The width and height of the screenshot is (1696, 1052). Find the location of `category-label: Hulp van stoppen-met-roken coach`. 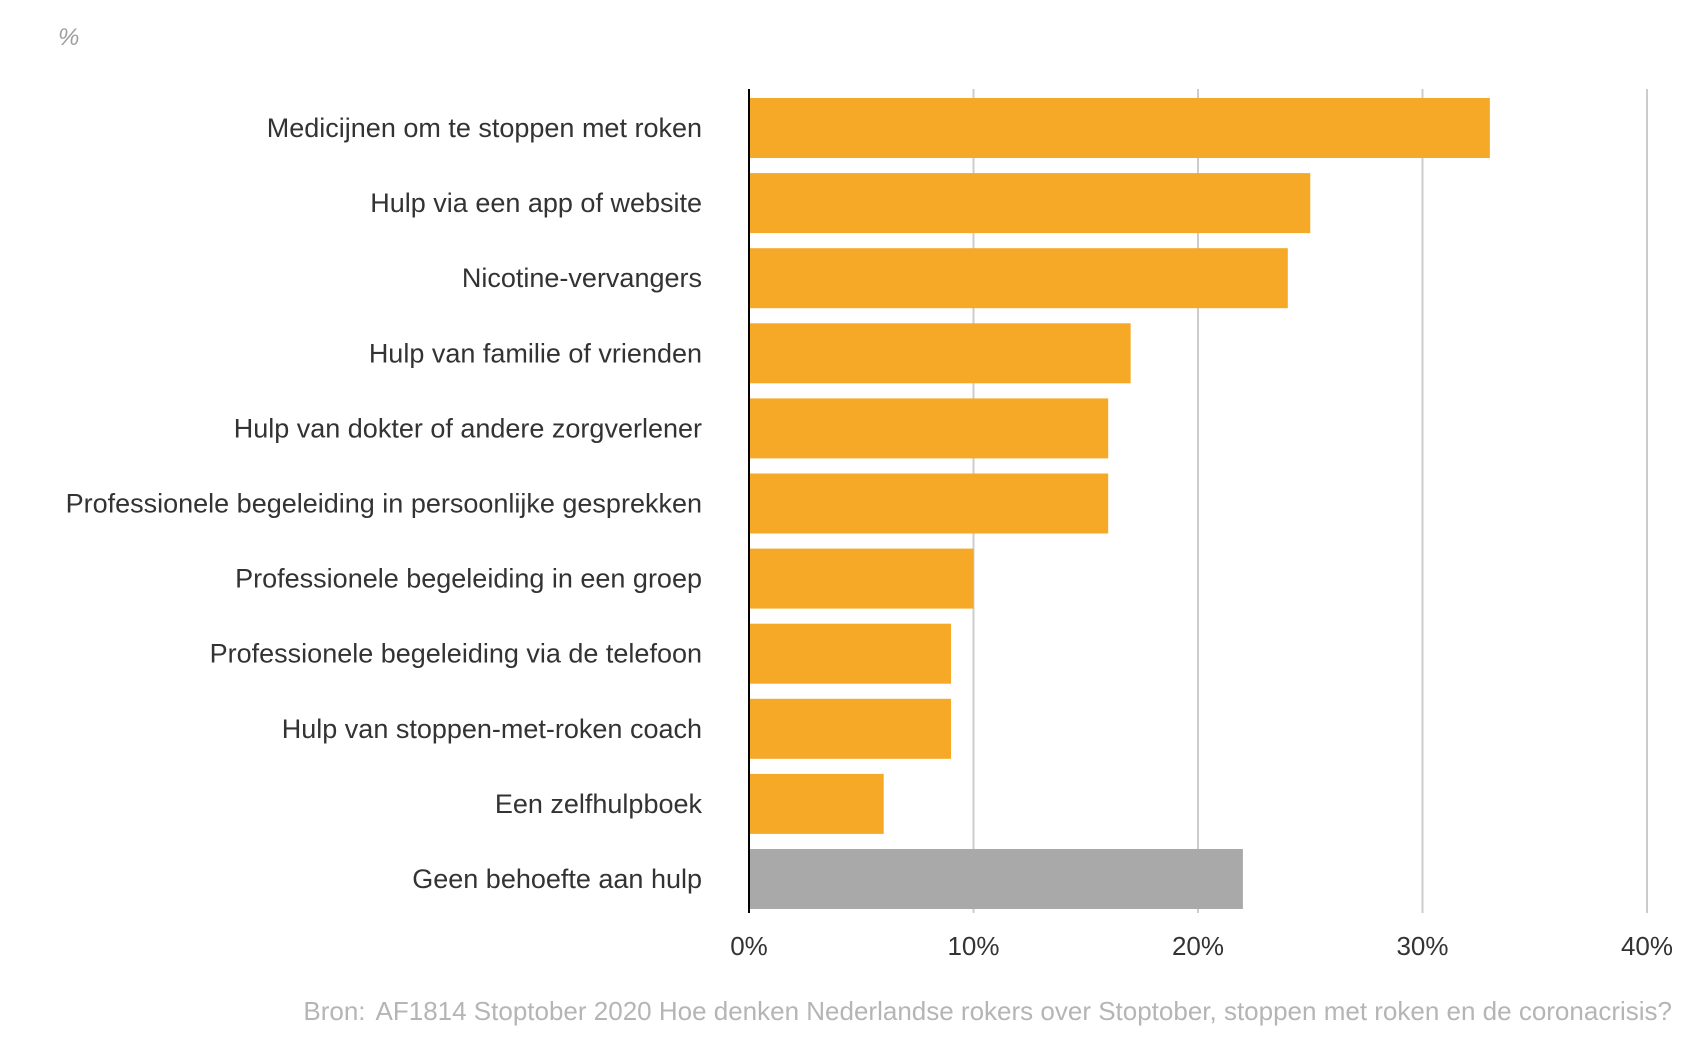

category-label: Hulp van stoppen-met-roken coach is located at coordinates (492, 729).